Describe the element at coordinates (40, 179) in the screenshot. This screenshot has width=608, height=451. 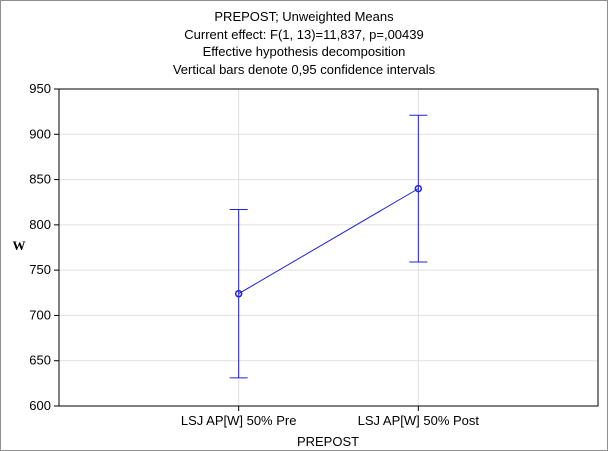
I see `y-tick-label: 850` at that location.